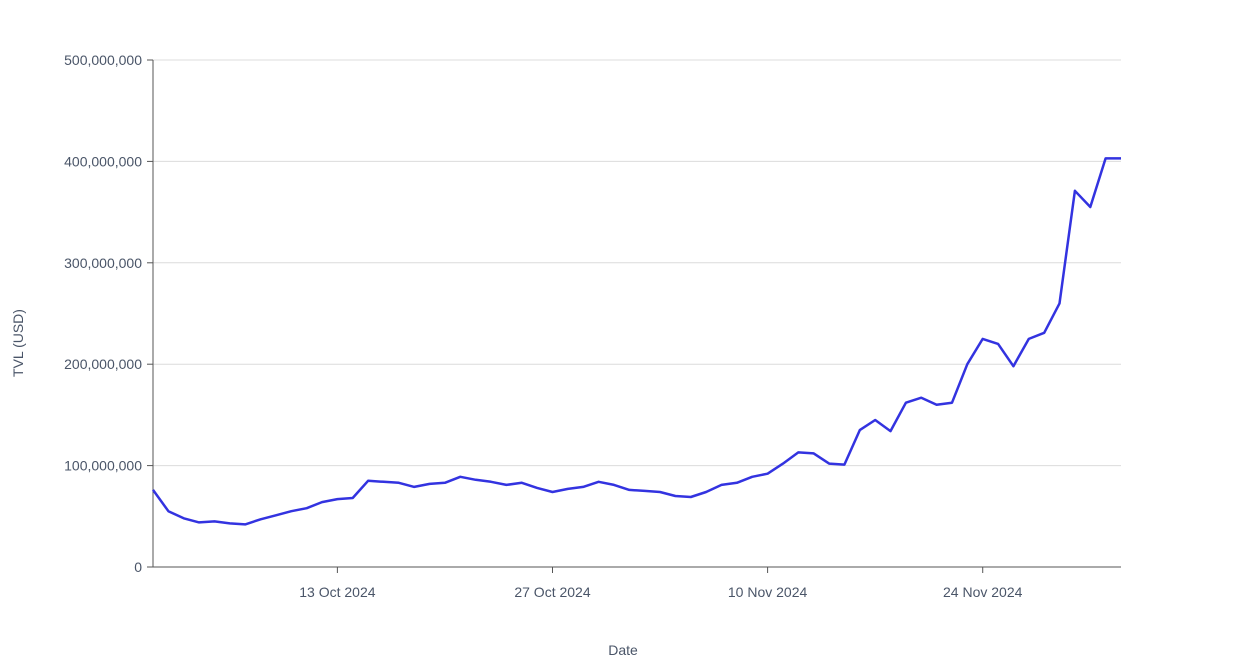 The width and height of the screenshot is (1246, 671). Describe the element at coordinates (623, 650) in the screenshot. I see `x-axis-title: Date` at that location.